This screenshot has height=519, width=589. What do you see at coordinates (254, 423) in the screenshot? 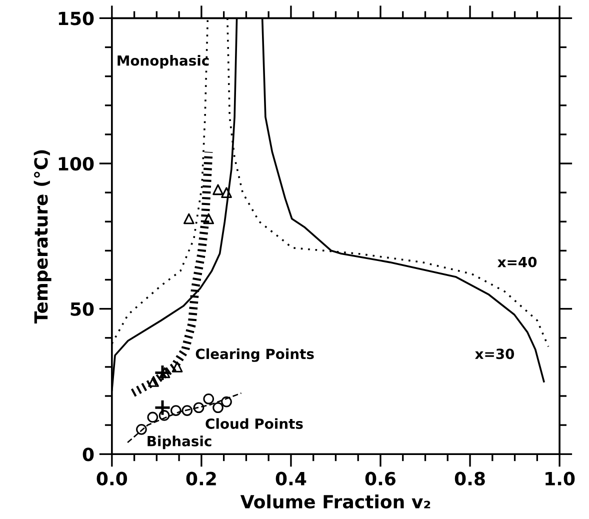
I see `annotation: Cloud Points` at bounding box center [254, 423].